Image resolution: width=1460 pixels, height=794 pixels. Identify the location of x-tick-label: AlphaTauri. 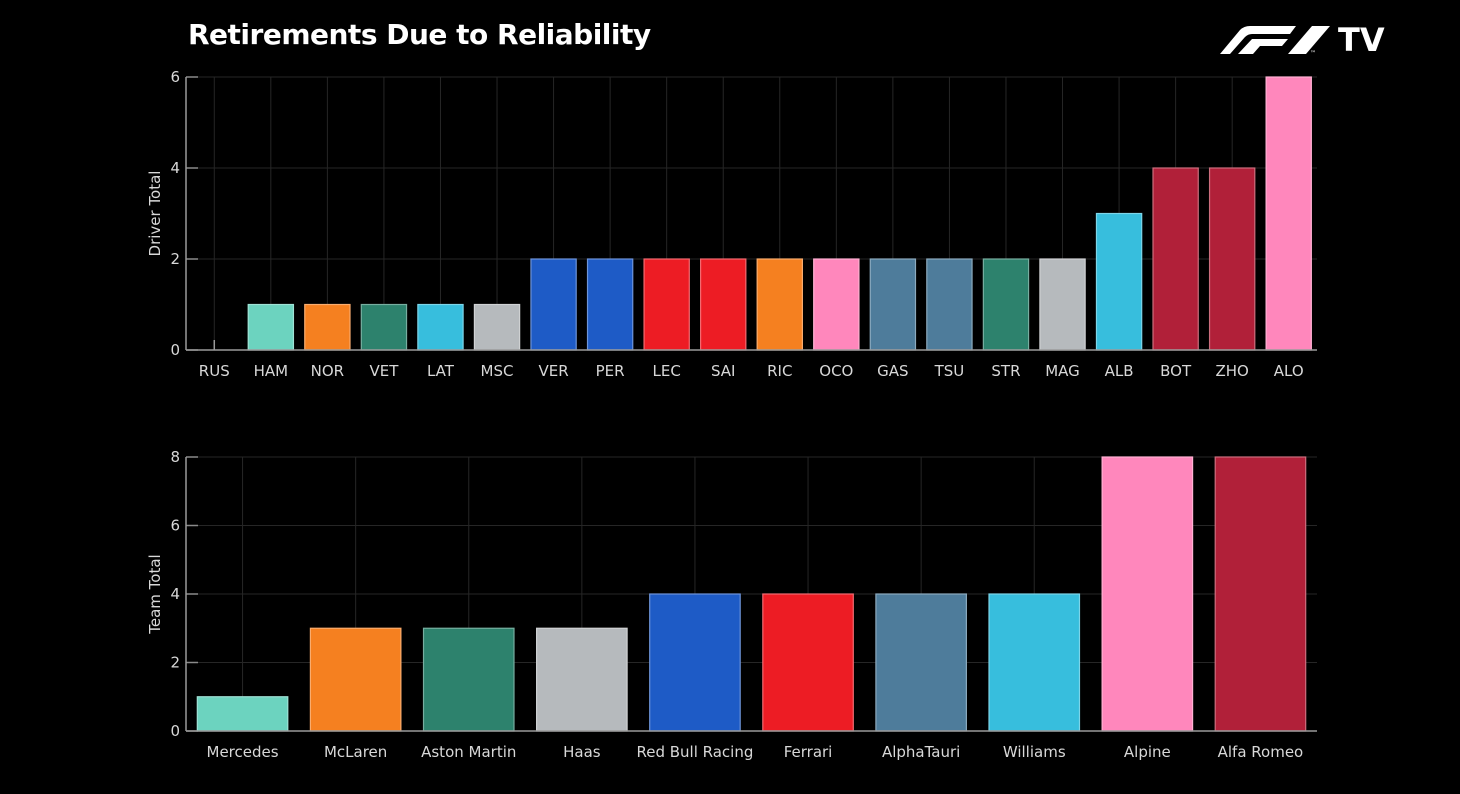
(921, 752).